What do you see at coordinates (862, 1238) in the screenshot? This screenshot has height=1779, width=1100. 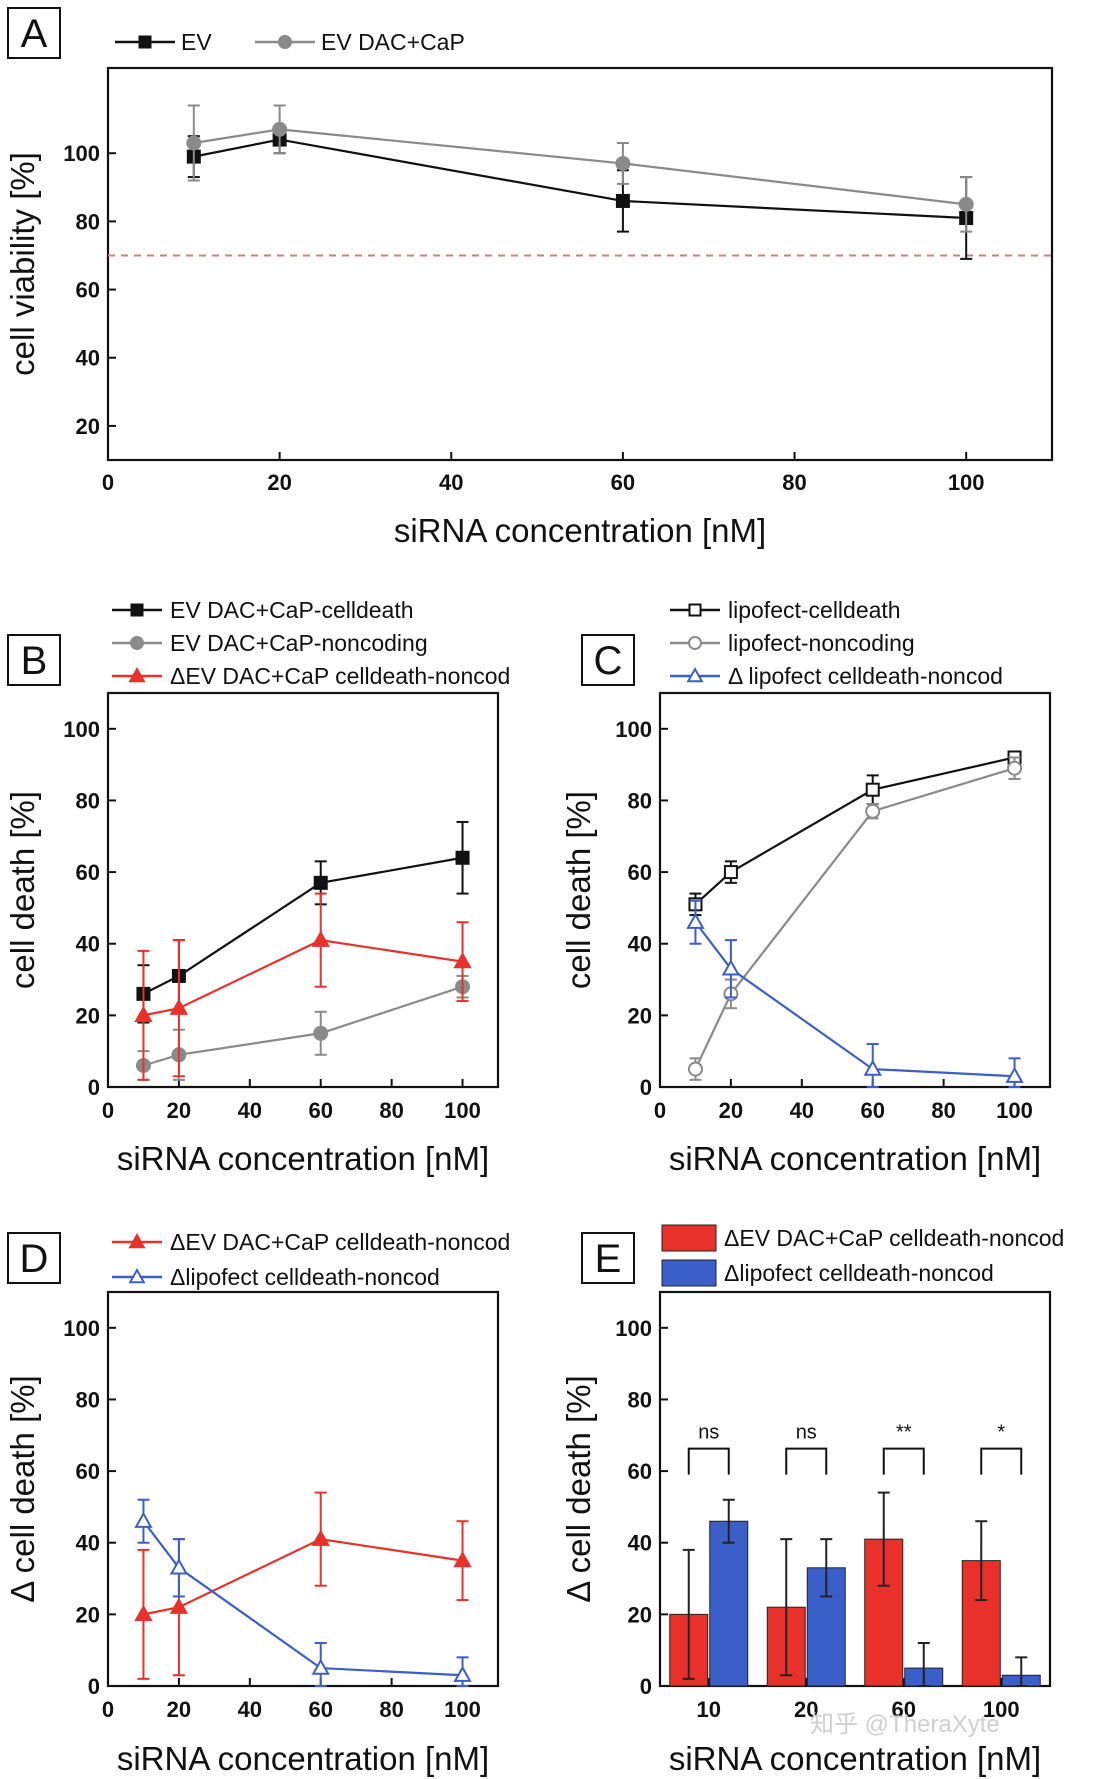 I see `legend-item: ΔEV DAC+CaP celldeath-noncod` at bounding box center [862, 1238].